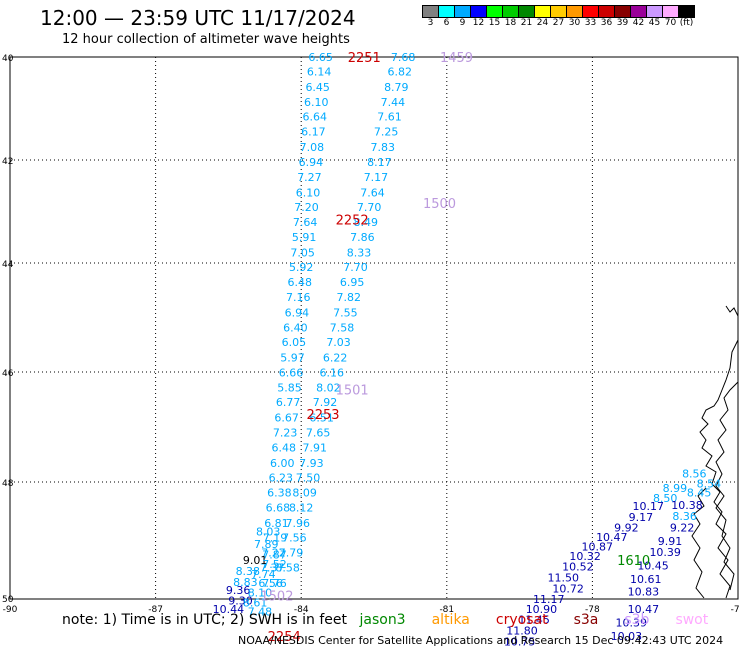  I want to click on wave-height-value: 7.70, so click(355, 267).